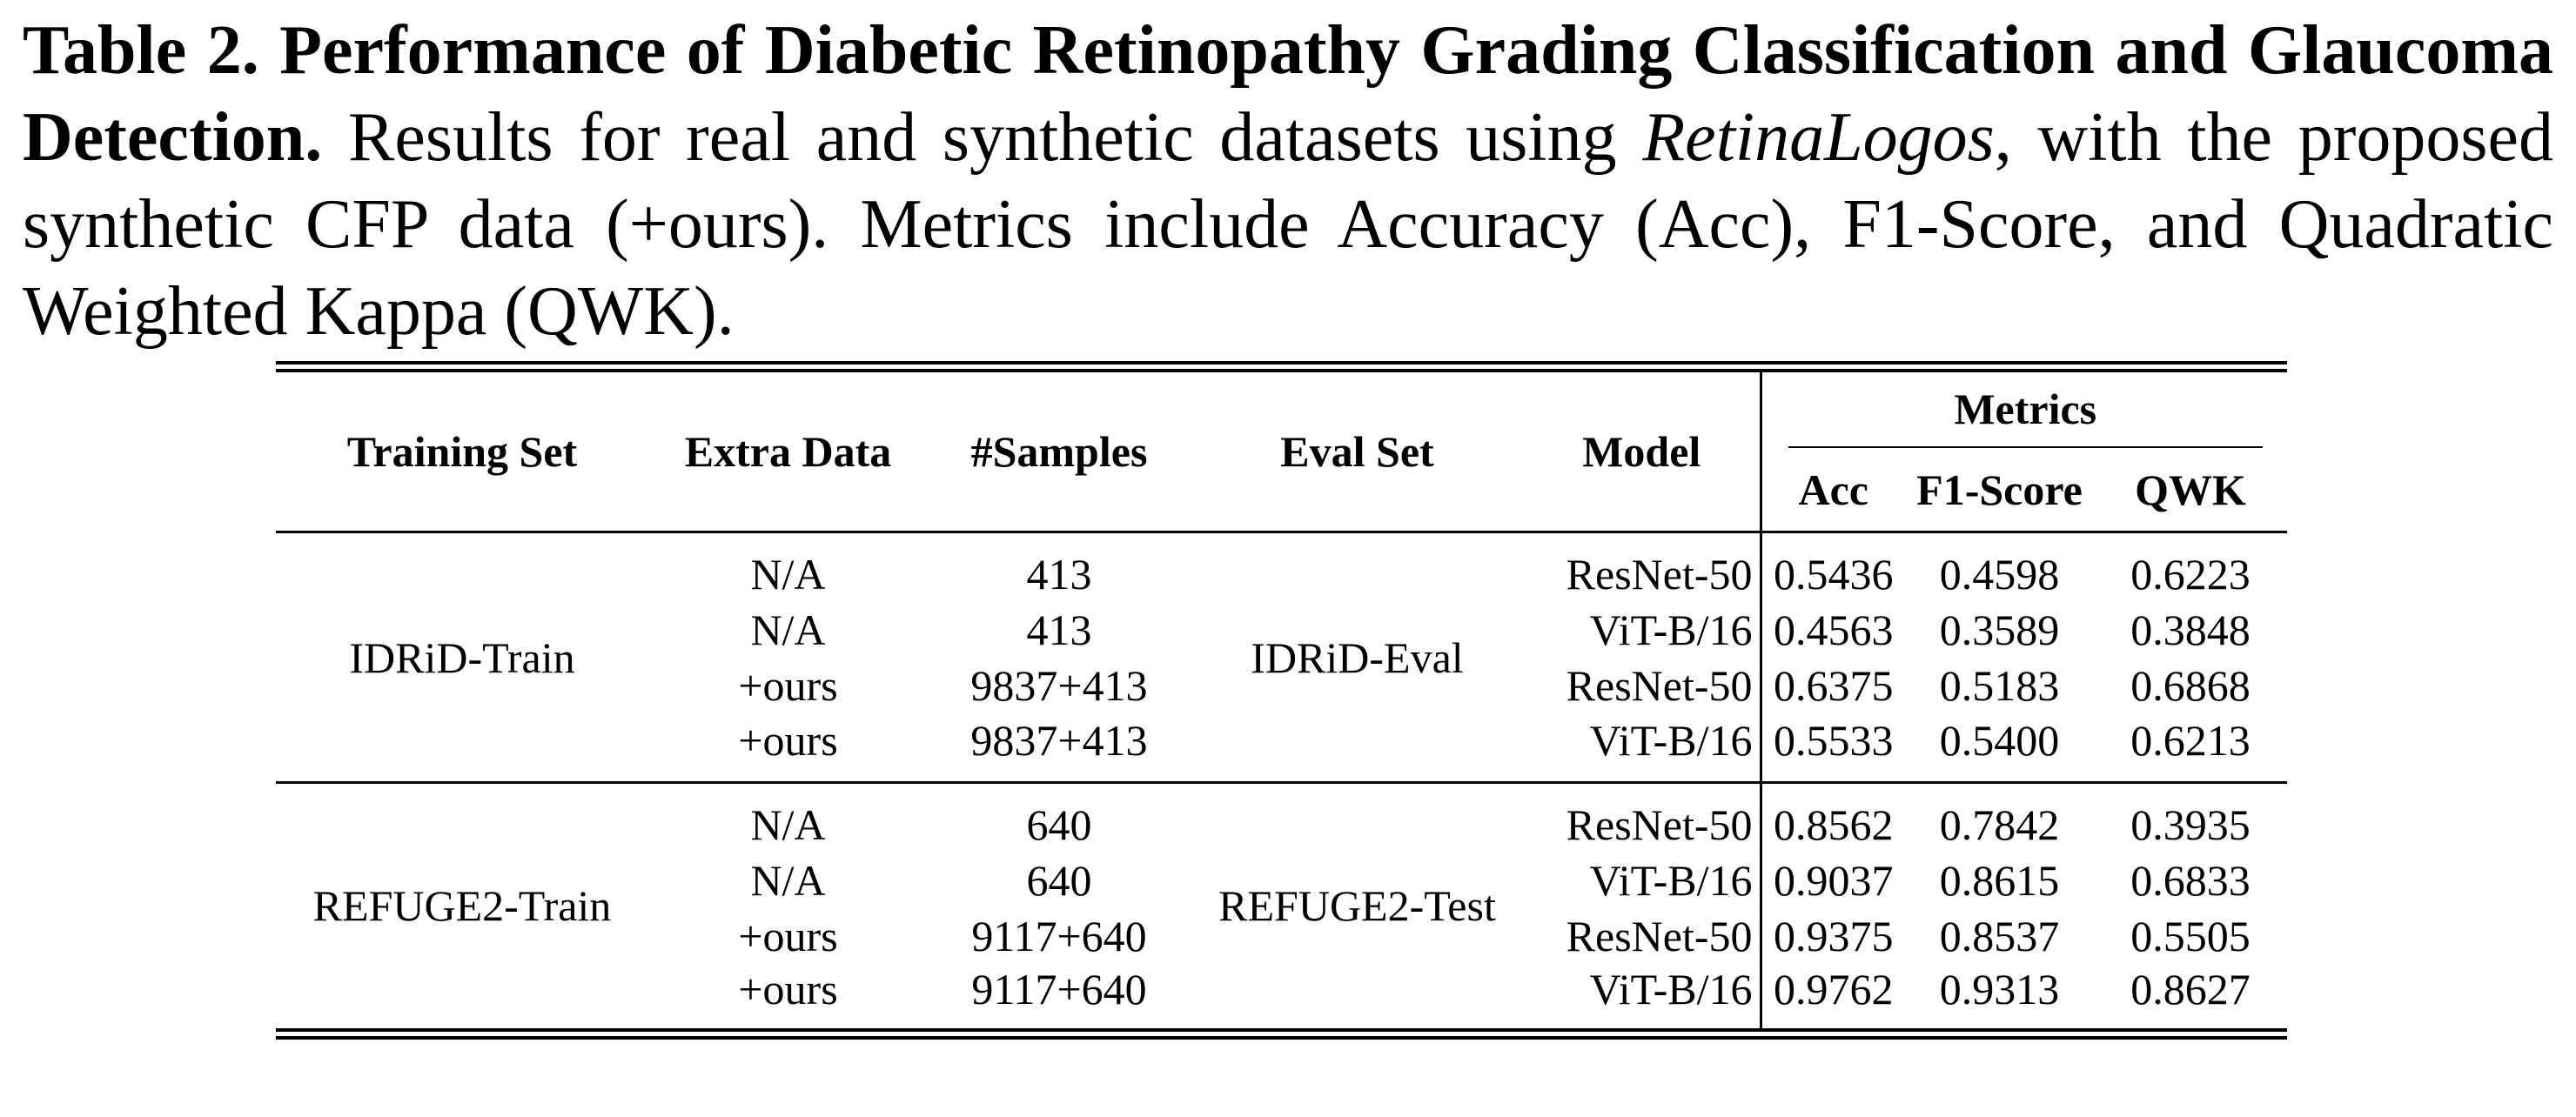  I want to click on header-cell: #Samples, so click(1059, 446).